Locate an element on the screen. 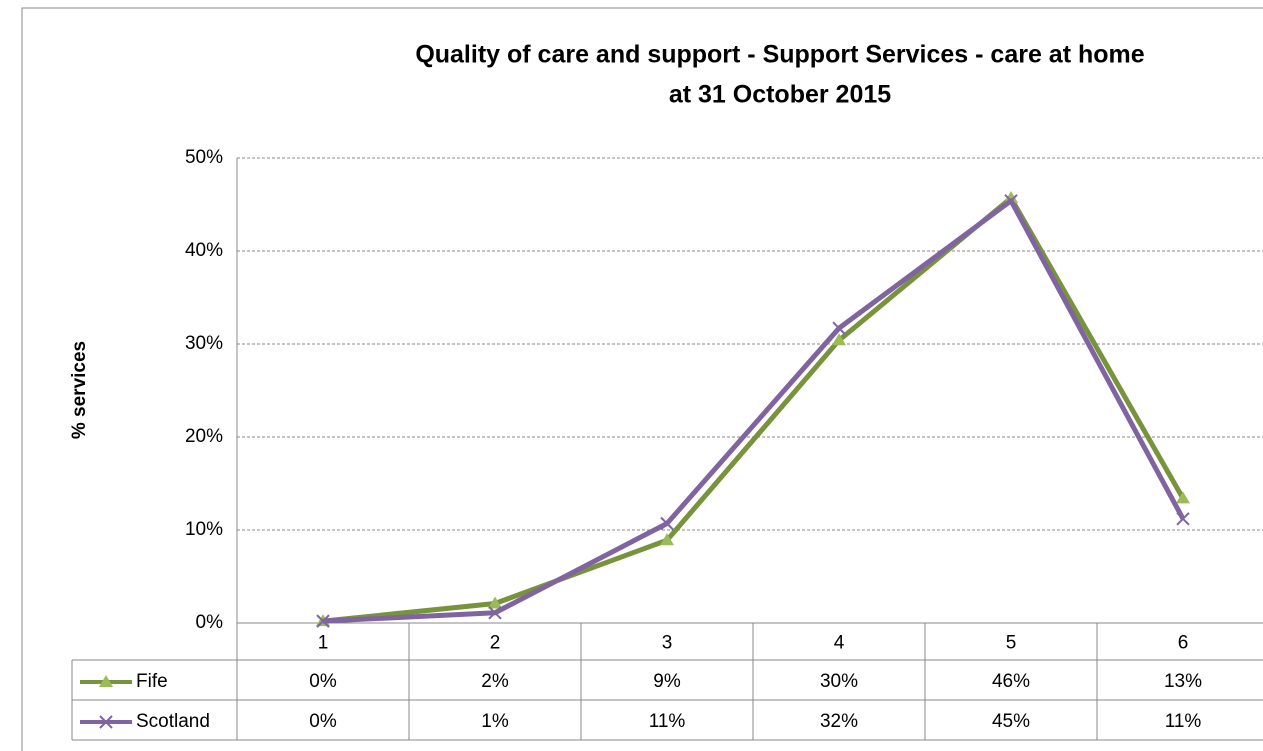 The image size is (1263, 751). x-tick-label: 5 is located at coordinates (1011, 643).